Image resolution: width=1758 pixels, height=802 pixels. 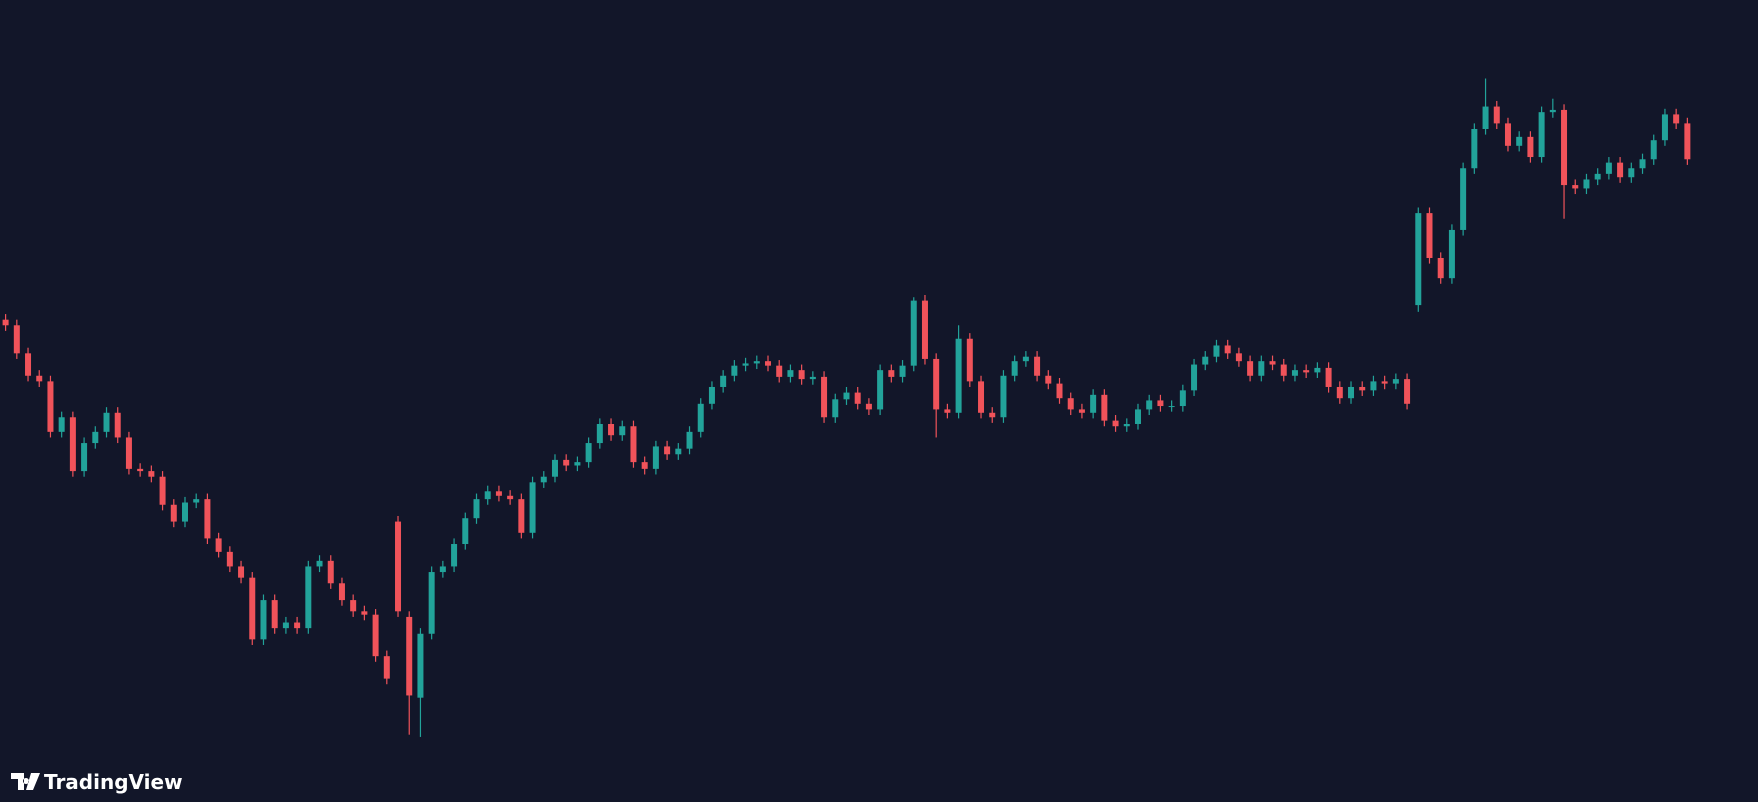 What do you see at coordinates (25, 781) in the screenshot?
I see `logo-icon` at bounding box center [25, 781].